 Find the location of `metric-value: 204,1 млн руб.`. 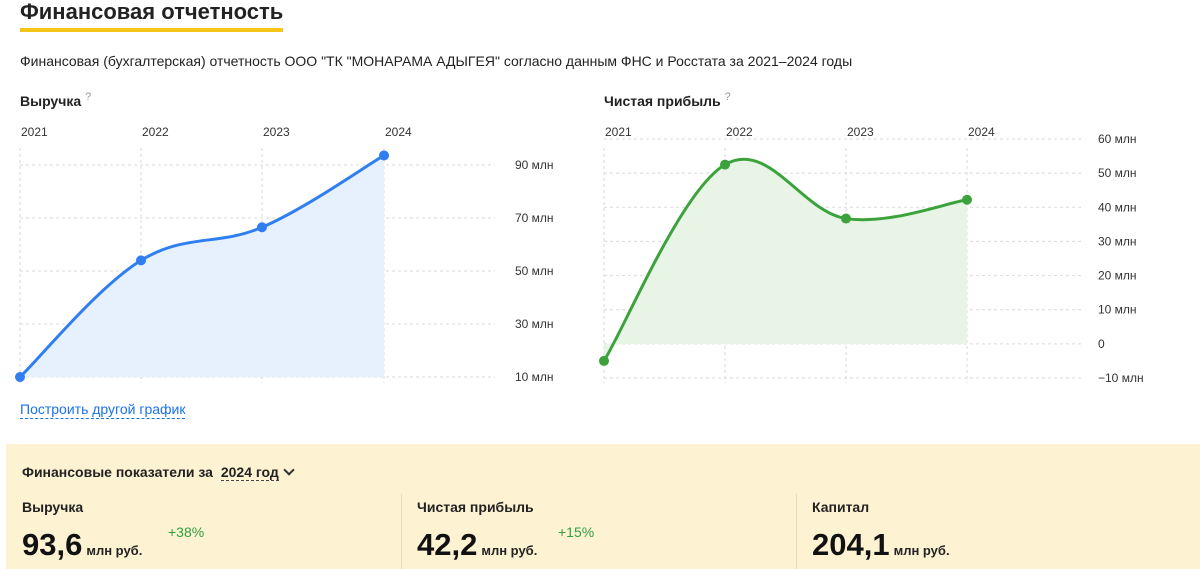

metric-value: 204,1 млн руб. is located at coordinates (881, 545).